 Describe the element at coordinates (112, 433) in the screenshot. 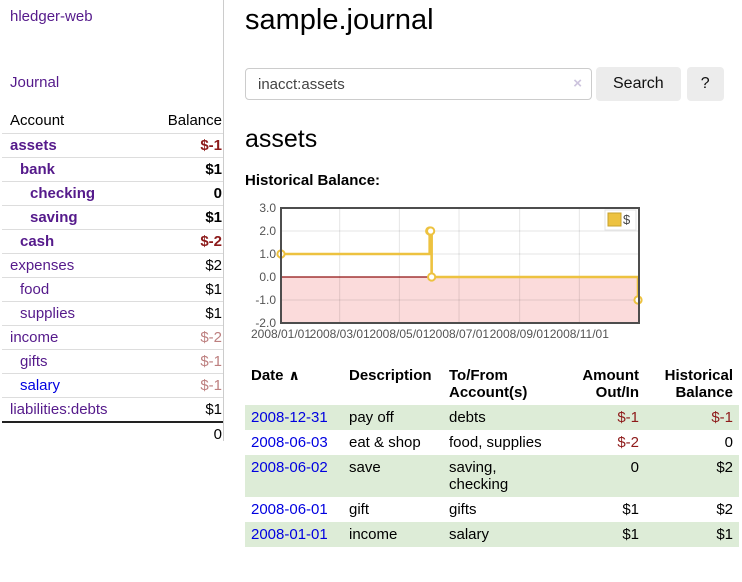

I see `accounts-total-row: 0` at that location.